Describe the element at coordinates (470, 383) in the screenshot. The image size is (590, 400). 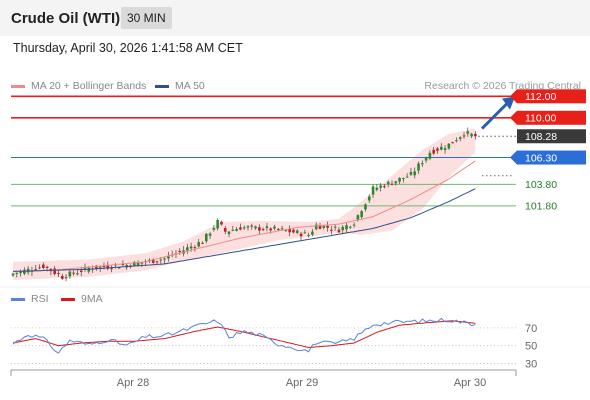
I see `x-tick-label: Apr 30` at that location.